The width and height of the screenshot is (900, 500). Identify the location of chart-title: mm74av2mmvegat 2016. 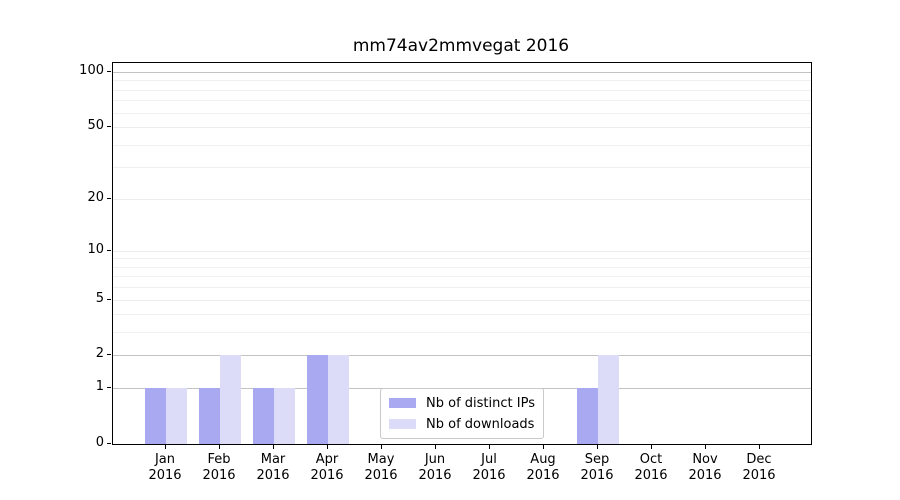
(461, 46).